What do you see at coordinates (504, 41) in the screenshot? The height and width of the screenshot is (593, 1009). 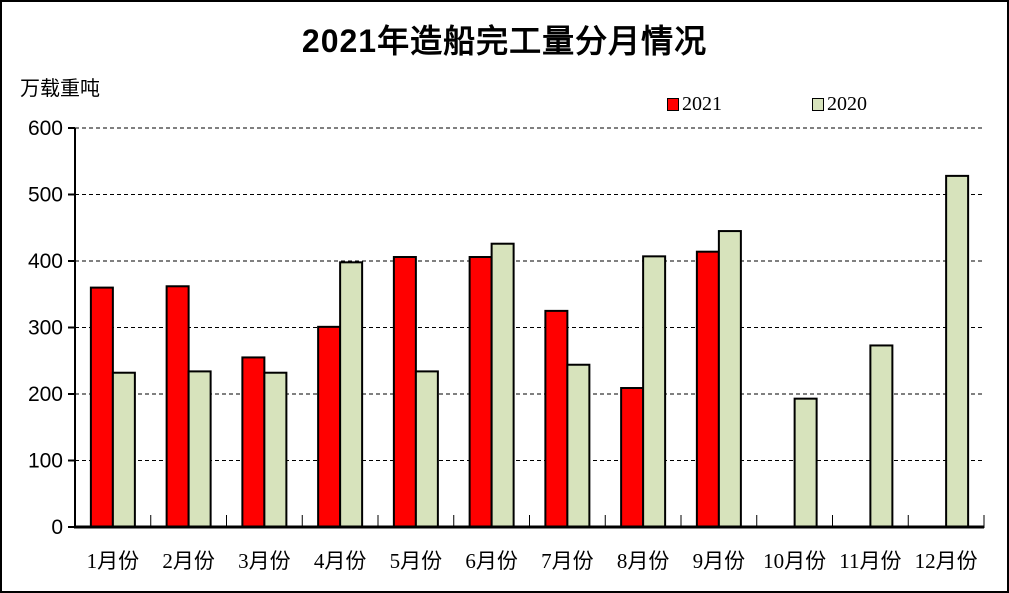 I see `chart-title: 2021年造船完工量分月情况` at bounding box center [504, 41].